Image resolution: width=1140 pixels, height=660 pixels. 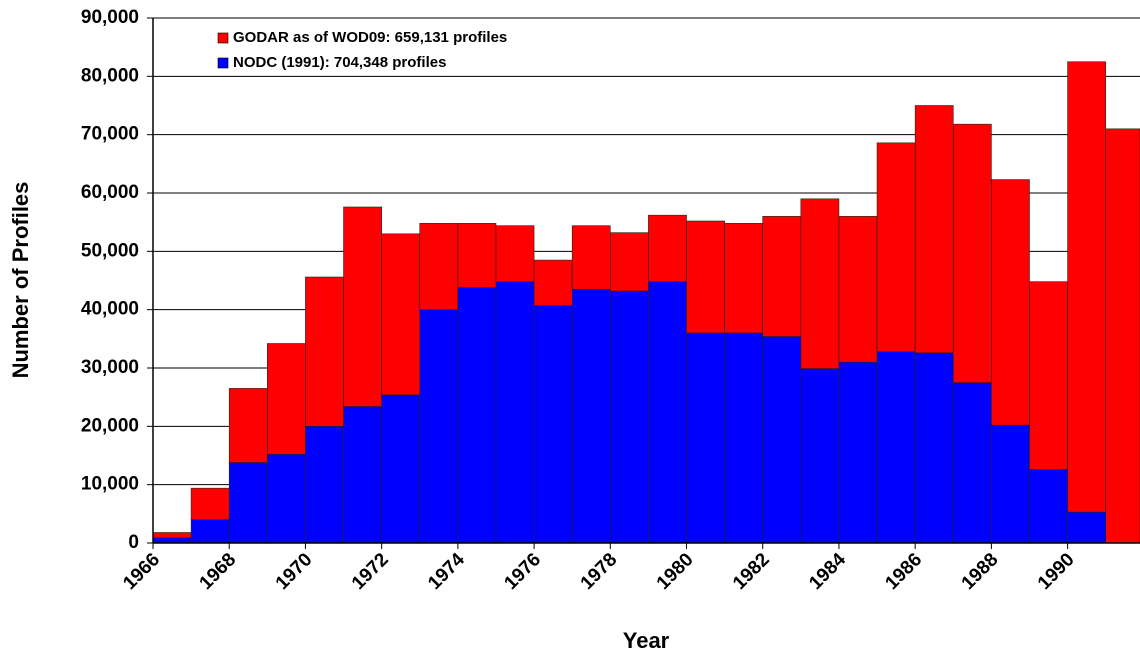 What do you see at coordinates (980, 571) in the screenshot?
I see `x-tick-label: 1988` at bounding box center [980, 571].